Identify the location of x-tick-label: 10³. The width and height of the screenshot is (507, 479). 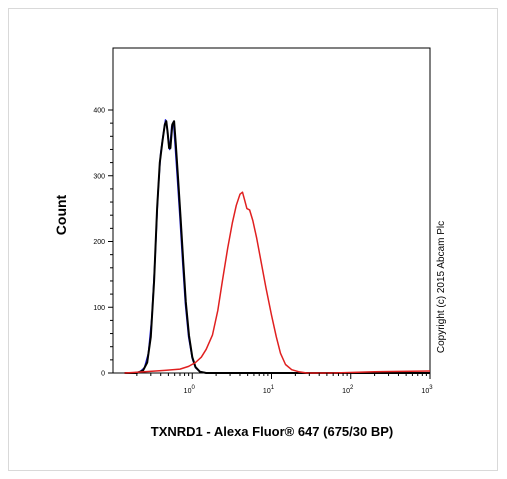
(427, 390).